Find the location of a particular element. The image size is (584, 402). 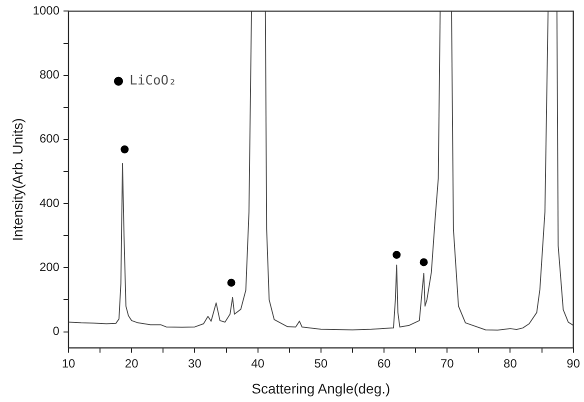

legend-label: LiCoO₂ is located at coordinates (152, 81).